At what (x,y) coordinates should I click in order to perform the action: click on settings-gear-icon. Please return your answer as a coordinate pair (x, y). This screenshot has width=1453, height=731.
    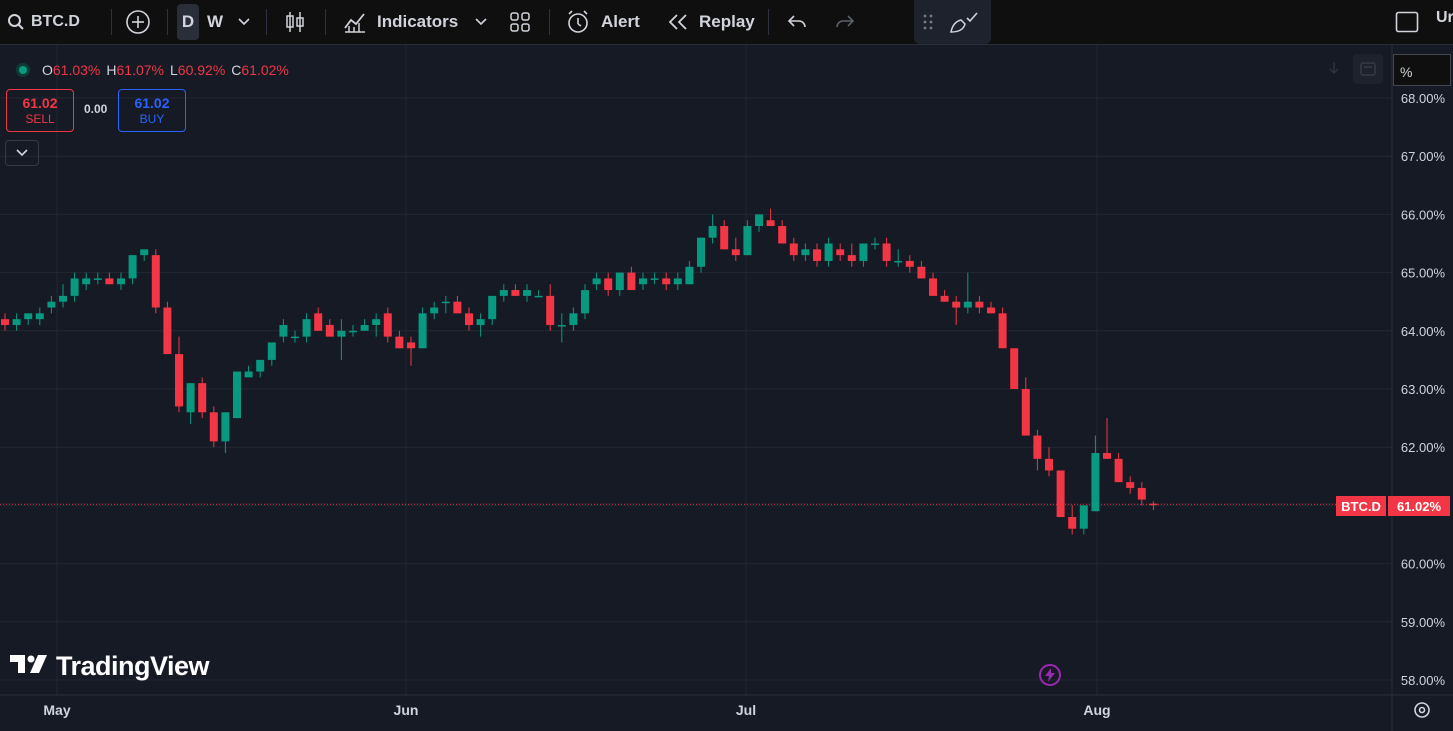
    Looking at the image, I should click on (1422, 712).